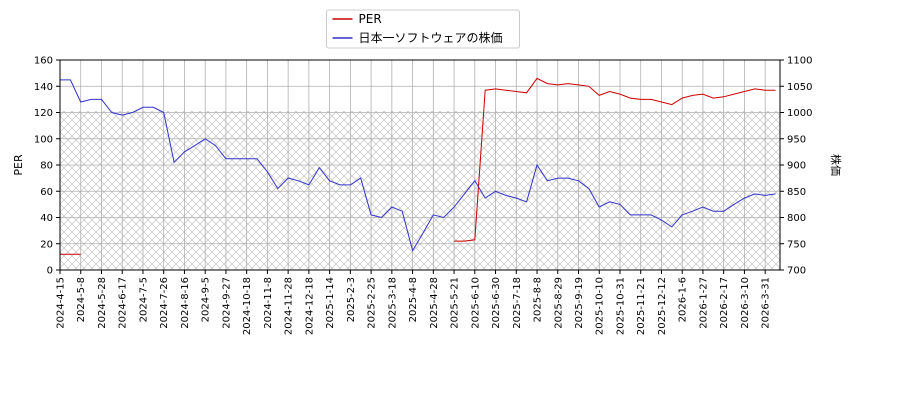 This screenshot has width=900, height=400. What do you see at coordinates (268, 303) in the screenshot?
I see `x-tick-label: 2024-11-8` at bounding box center [268, 303].